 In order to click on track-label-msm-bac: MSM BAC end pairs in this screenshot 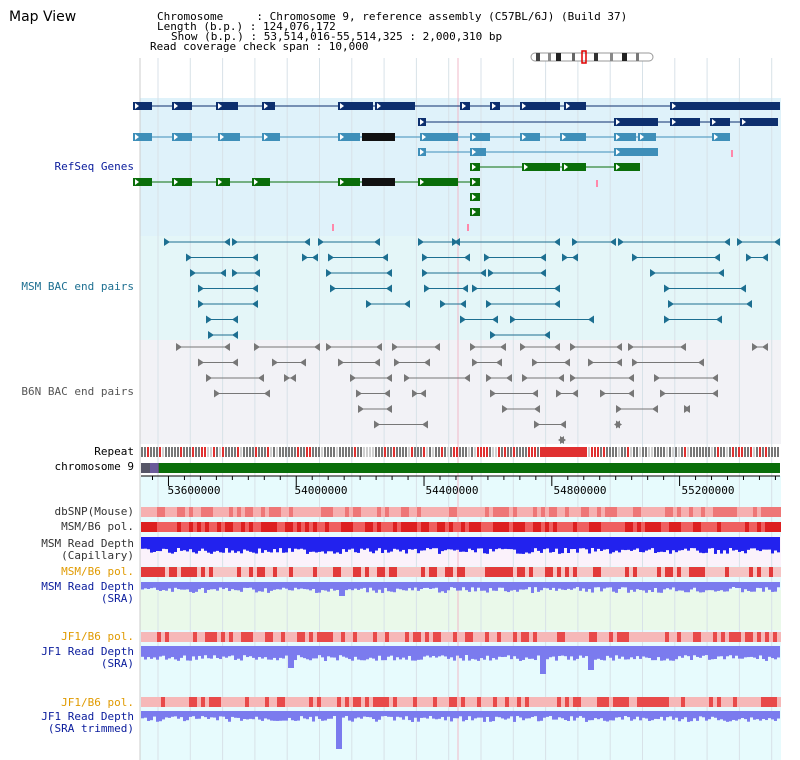, I will do `click(77, 286)`.